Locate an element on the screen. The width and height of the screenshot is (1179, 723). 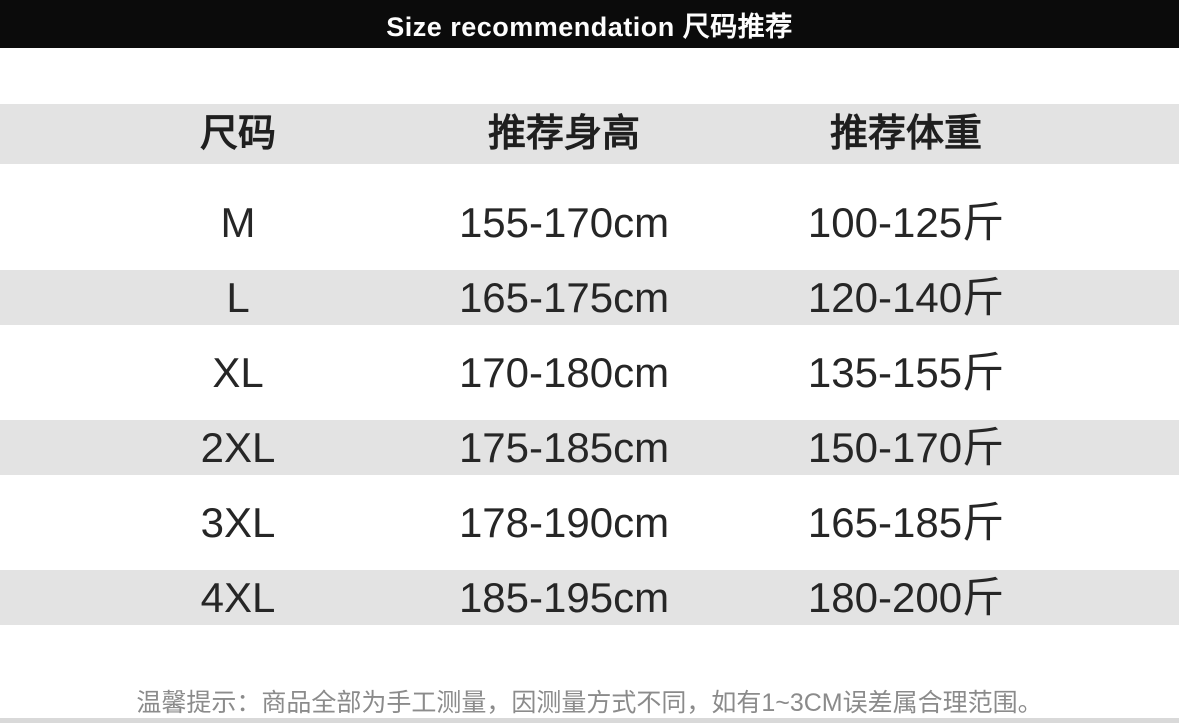
measurement-disclaimer: 温馨提示：商品全部为手工测量，因测量方式不同，如有1~3CM误差属合理范围。 is located at coordinates (589, 703).